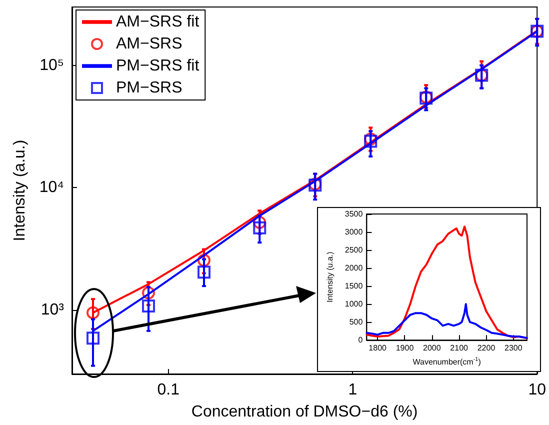 This screenshot has width=549, height=425. I want to click on y-axis-title: Intensity (a.u.), so click(20, 191).